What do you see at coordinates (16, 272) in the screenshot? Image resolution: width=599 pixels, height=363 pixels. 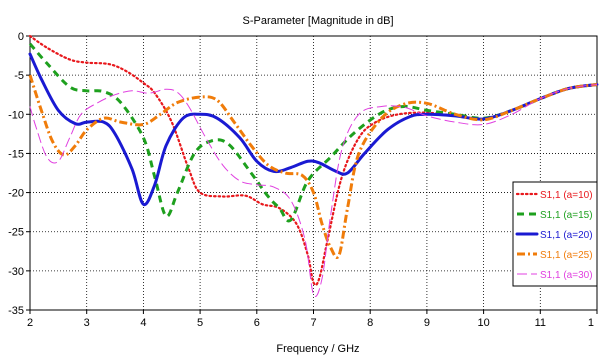 I see `y-tick-label: -30` at bounding box center [16, 272].